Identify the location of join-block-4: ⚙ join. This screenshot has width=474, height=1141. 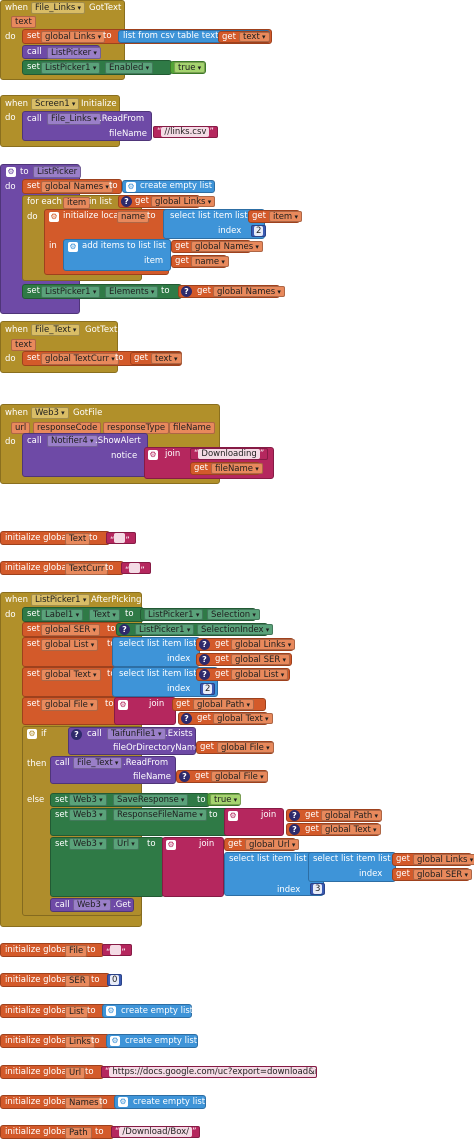
(193, 867).